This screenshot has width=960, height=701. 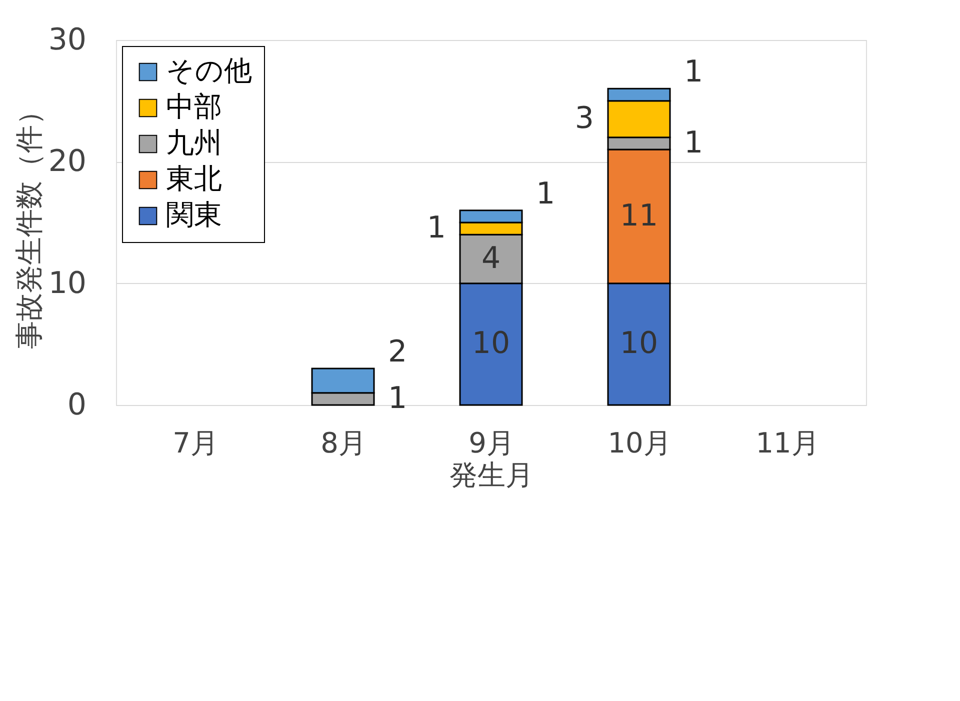 What do you see at coordinates (76, 405) in the screenshot?
I see `y-tick-label: 0` at bounding box center [76, 405].